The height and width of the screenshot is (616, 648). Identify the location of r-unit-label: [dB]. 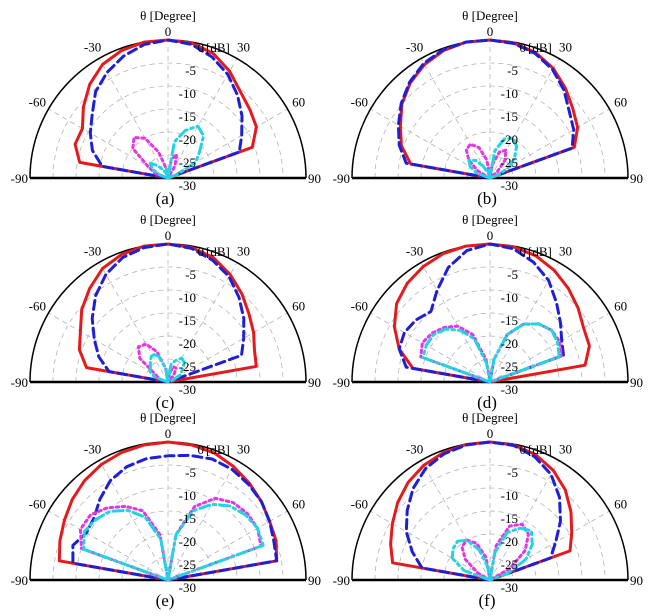
(540, 47).